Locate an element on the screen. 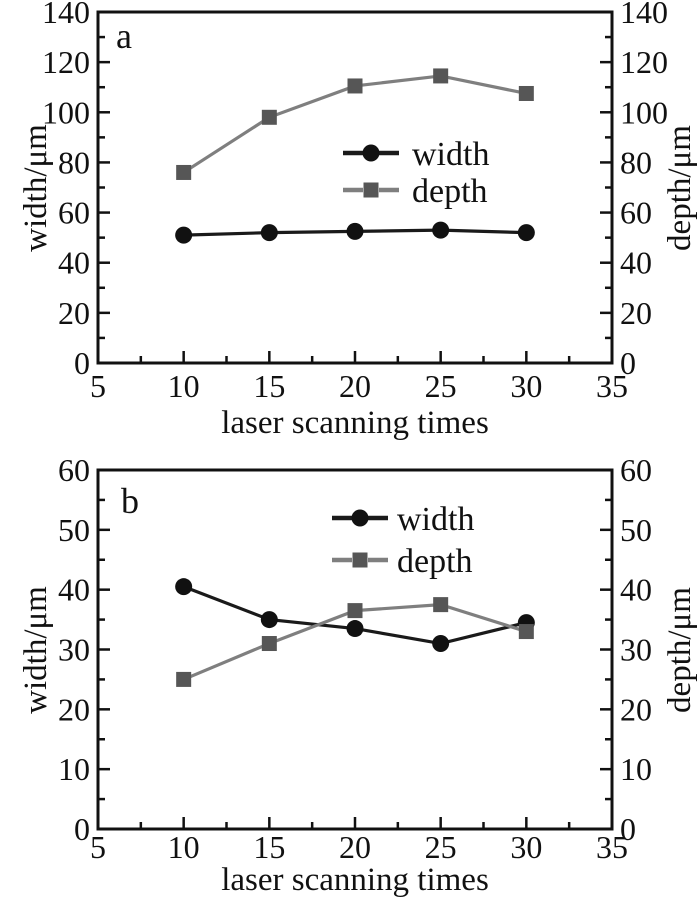 The height and width of the screenshot is (901, 700). y-tick-label-right: 120 is located at coordinates (644, 62).